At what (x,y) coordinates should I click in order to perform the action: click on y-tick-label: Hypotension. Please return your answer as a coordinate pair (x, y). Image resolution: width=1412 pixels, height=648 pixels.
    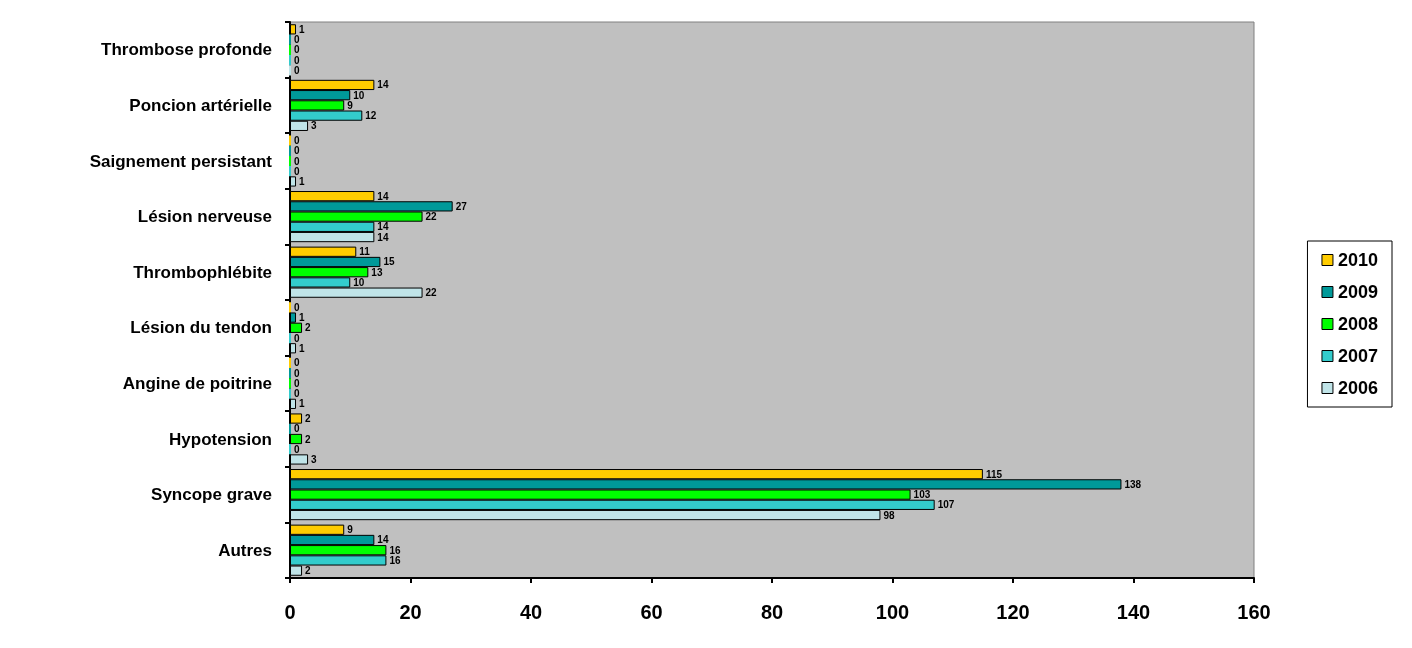
    Looking at the image, I should click on (220, 439).